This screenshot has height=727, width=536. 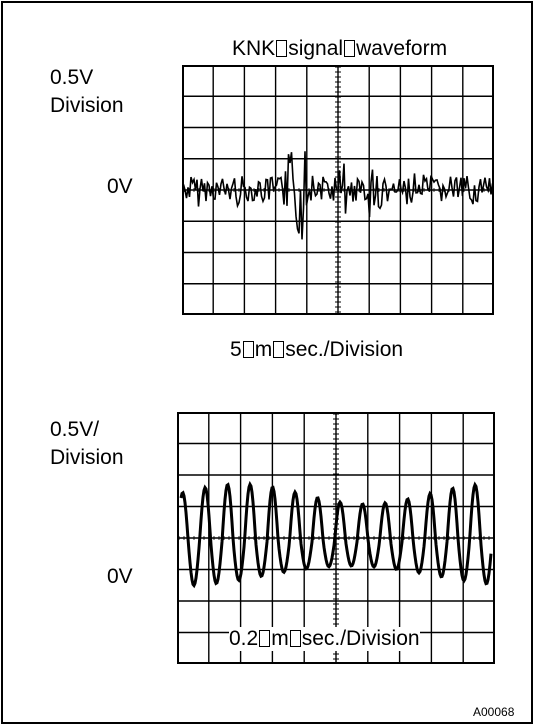 What do you see at coordinates (75, 429) in the screenshot?
I see `bottom-volt-label-1: 0.5V/` at bounding box center [75, 429].